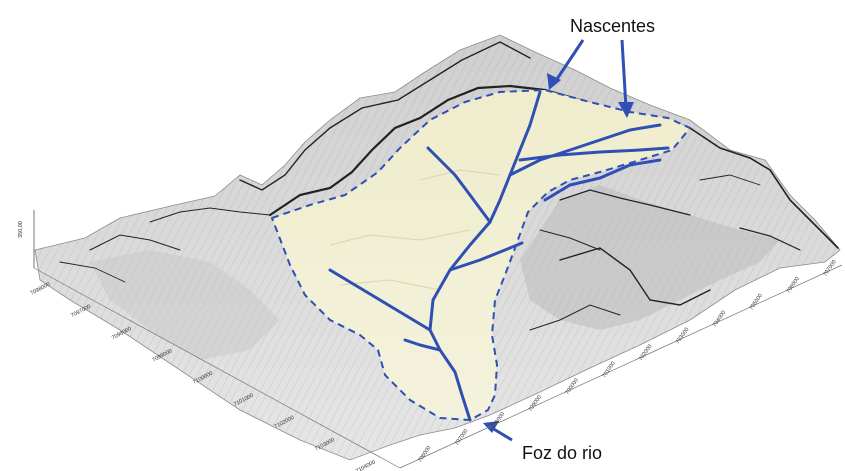 Image resolution: width=845 pixels, height=471 pixels. Describe the element at coordinates (624, 74) in the screenshot. I see `sources-arrow-right` at that location.